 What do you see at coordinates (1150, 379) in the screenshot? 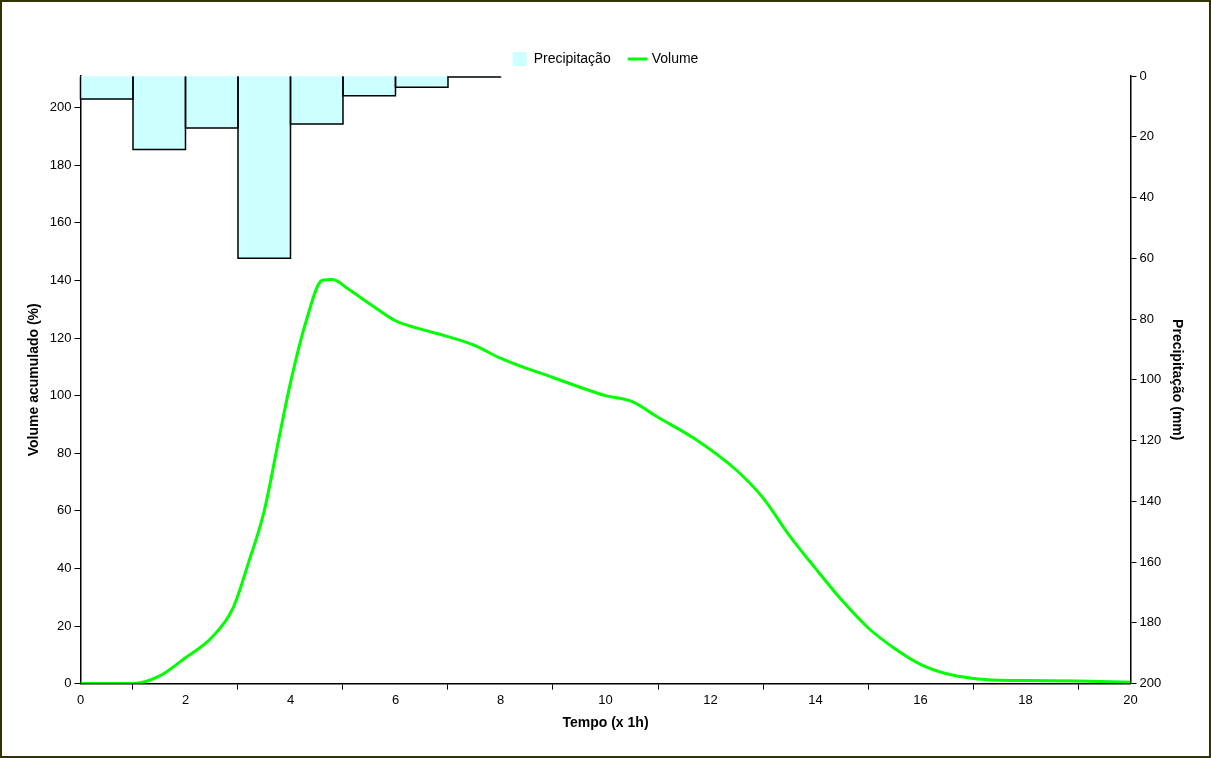
I see `y2-tick-label: 100` at bounding box center [1150, 379].